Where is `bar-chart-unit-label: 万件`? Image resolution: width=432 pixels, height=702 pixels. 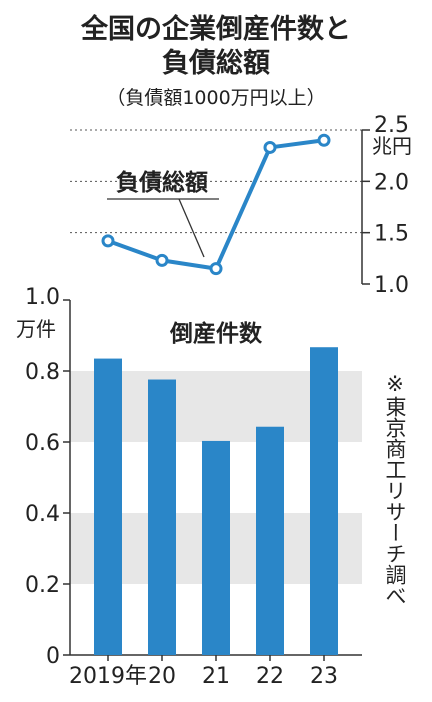 bar-chart-unit-label: 万件 is located at coordinates (36, 329).